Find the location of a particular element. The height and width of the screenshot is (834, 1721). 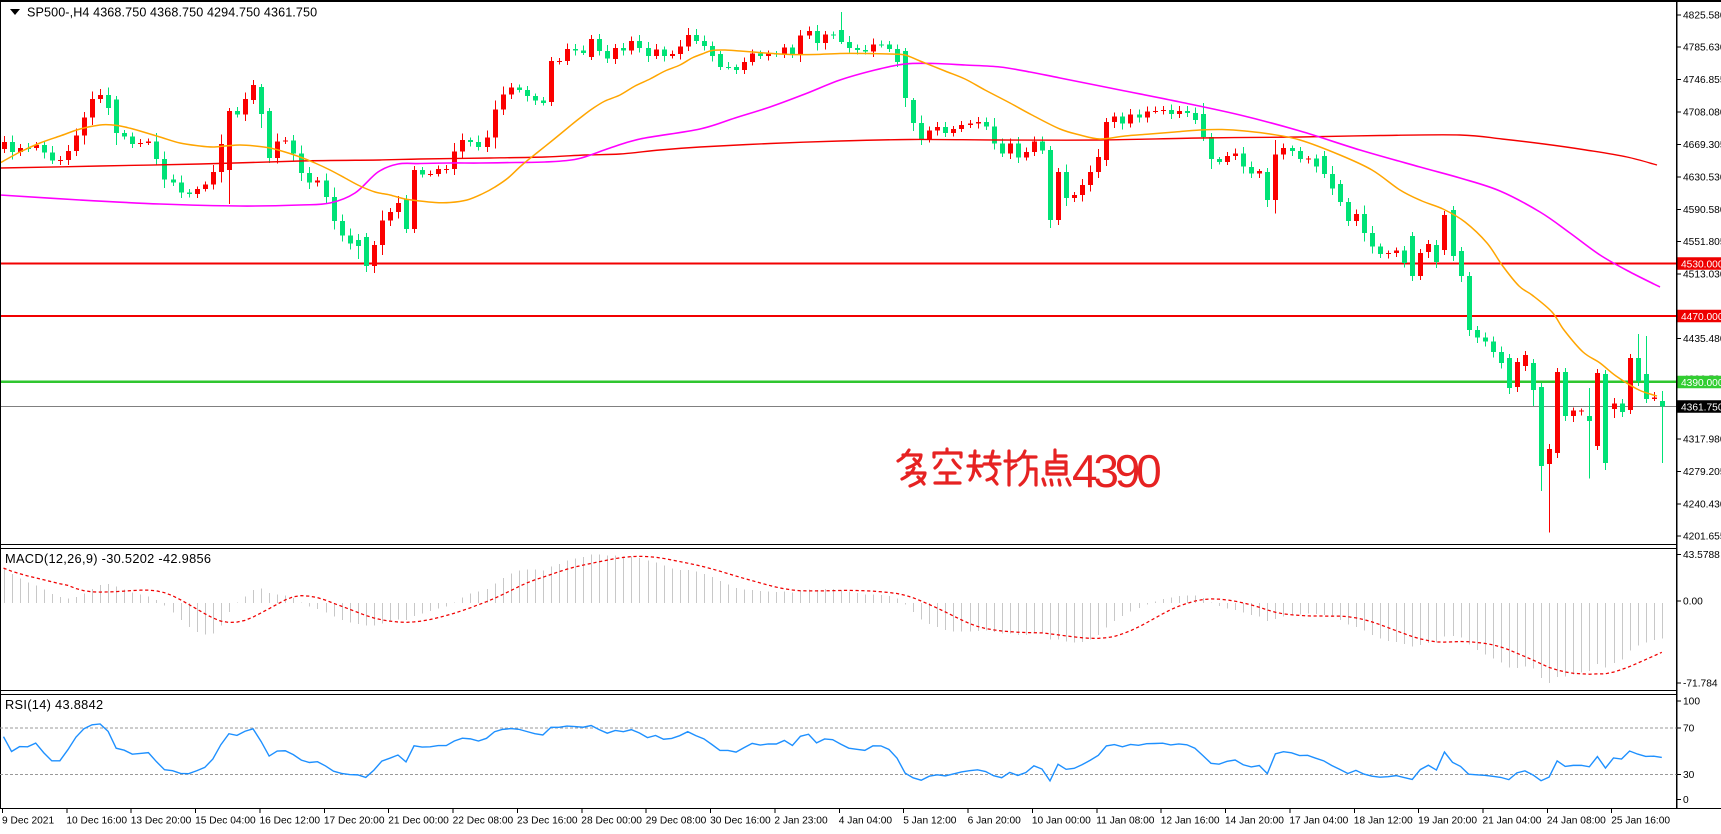

svg-text: 9 Dec 2021 is located at coordinates (28, 821).